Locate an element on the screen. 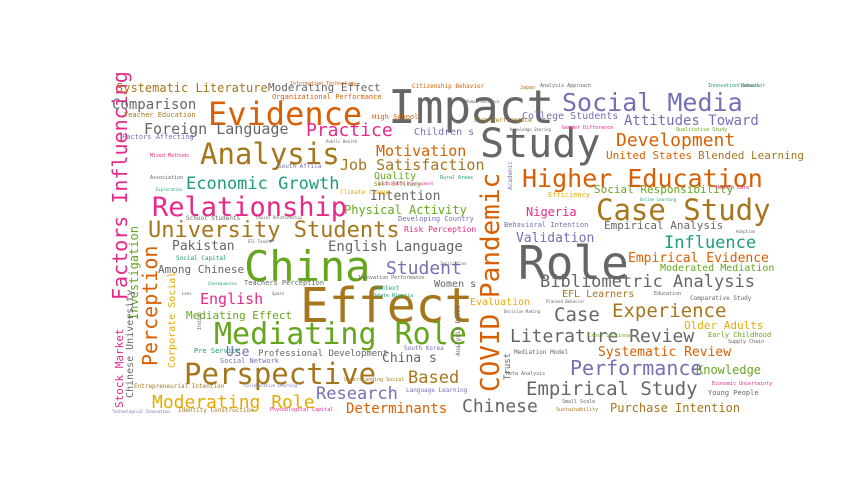 The image size is (864, 504). word-decision-making: Decision Making is located at coordinates (522, 311).